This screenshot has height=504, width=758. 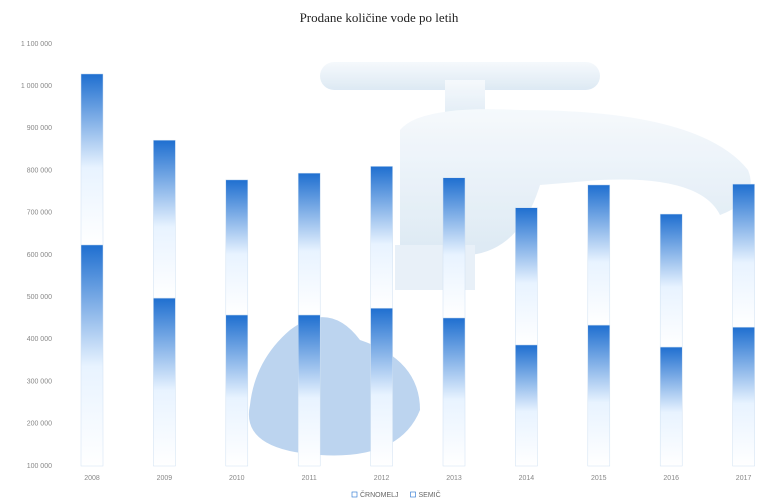 What do you see at coordinates (165, 478) in the screenshot?
I see `x-tick-label: 2009` at bounding box center [165, 478].